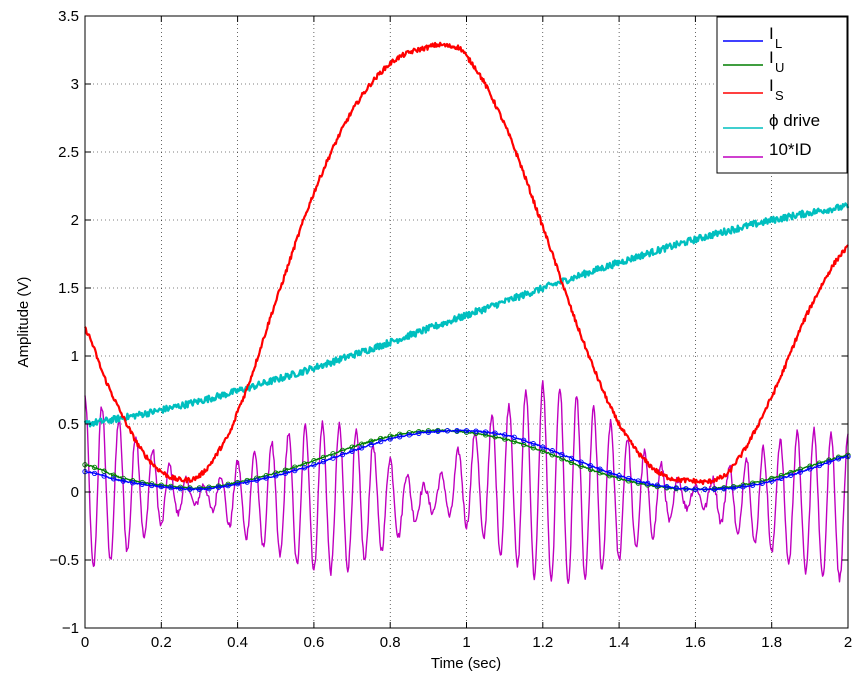  What do you see at coordinates (790, 149) in the screenshot?
I see `legend-label: 10*ID` at bounding box center [790, 149].